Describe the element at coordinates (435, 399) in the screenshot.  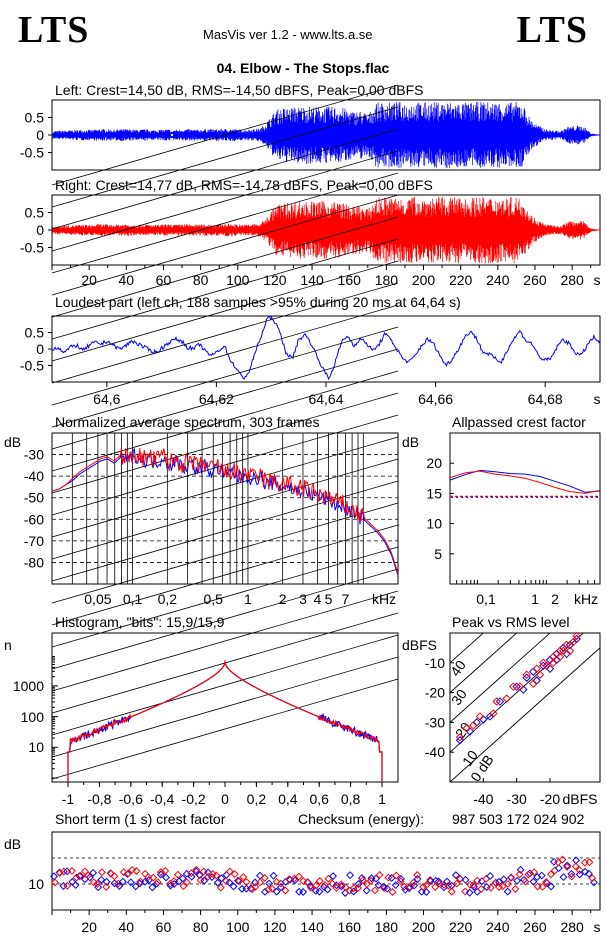
I see `loudest-xtick-label: 64,66` at that location.